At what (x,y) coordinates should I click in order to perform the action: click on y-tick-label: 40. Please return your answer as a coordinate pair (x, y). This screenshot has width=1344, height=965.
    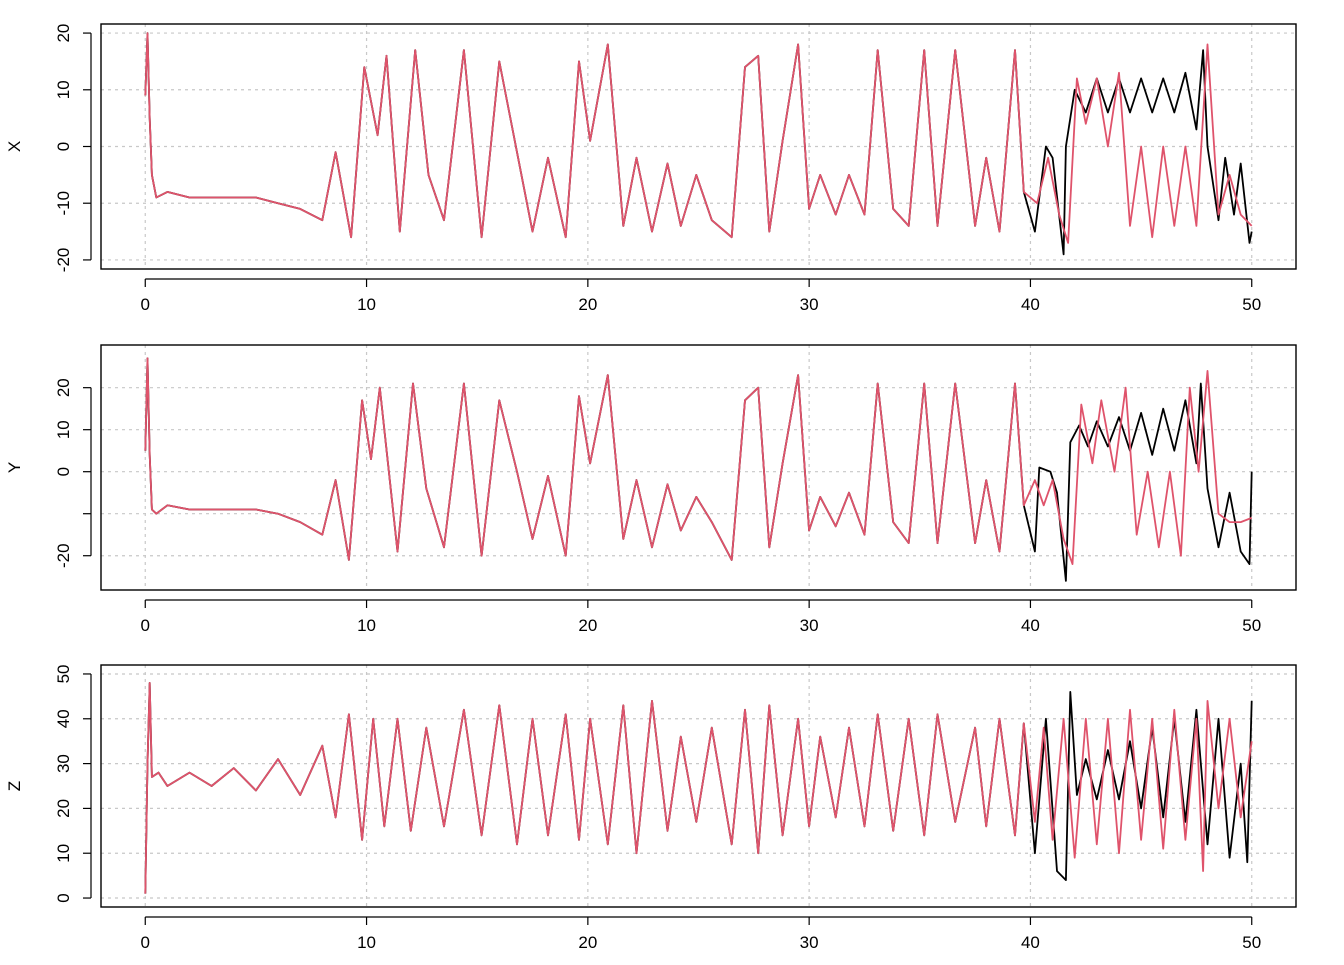
    Looking at the image, I should click on (63, 718).